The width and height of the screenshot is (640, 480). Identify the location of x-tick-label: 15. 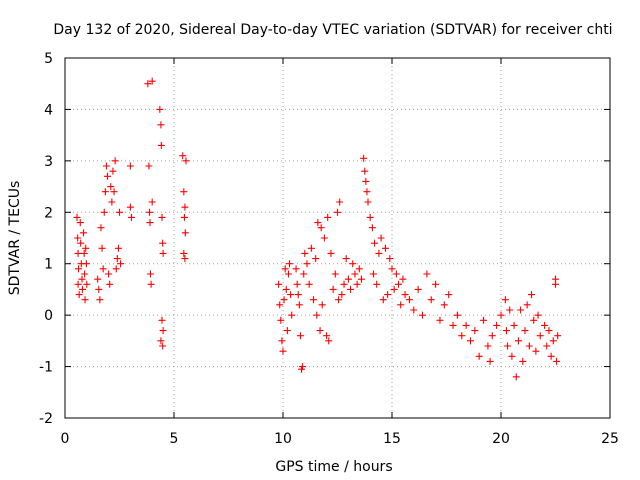
(392, 439).